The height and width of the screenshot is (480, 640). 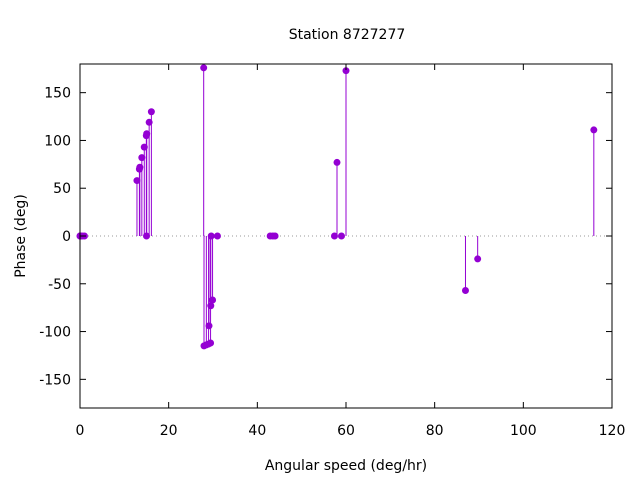 I want to click on y-tick-label: -150, so click(x=55, y=380).